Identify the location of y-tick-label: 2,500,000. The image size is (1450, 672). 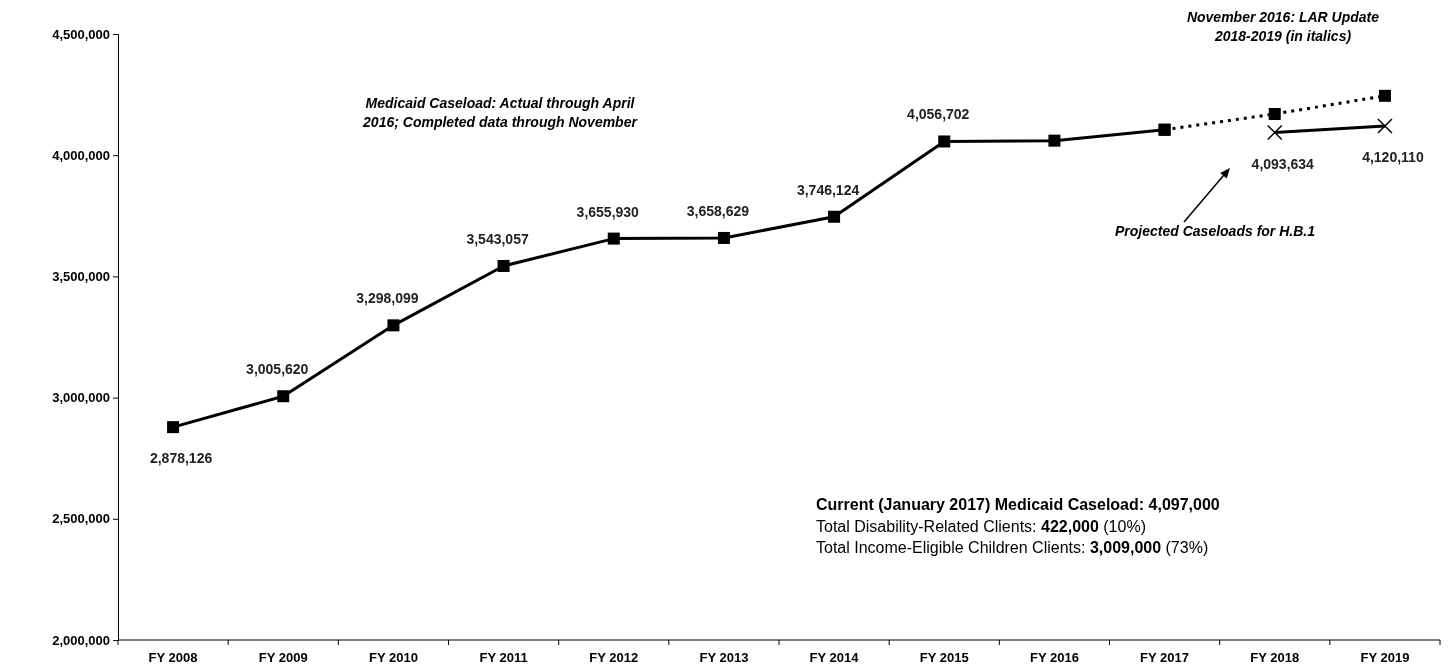
(81, 519).